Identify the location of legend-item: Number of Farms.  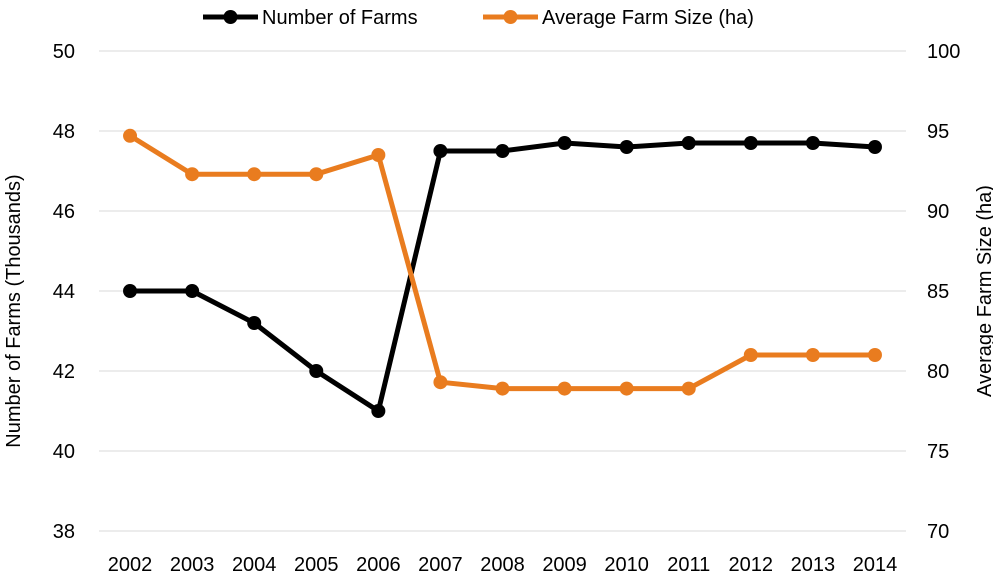
(310, 18).